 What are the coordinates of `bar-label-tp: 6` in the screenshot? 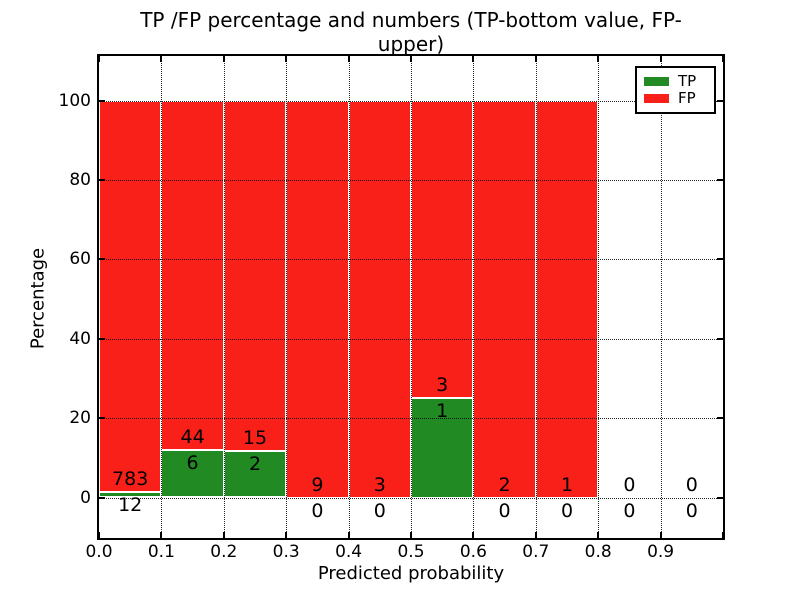 It's located at (192, 462).